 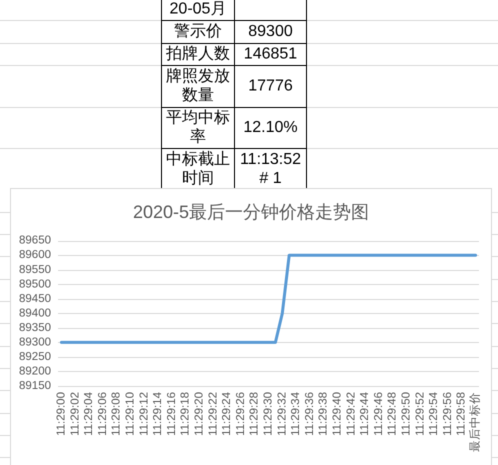 I want to click on x-tick-label: 11:29:50, so click(x=406, y=414).